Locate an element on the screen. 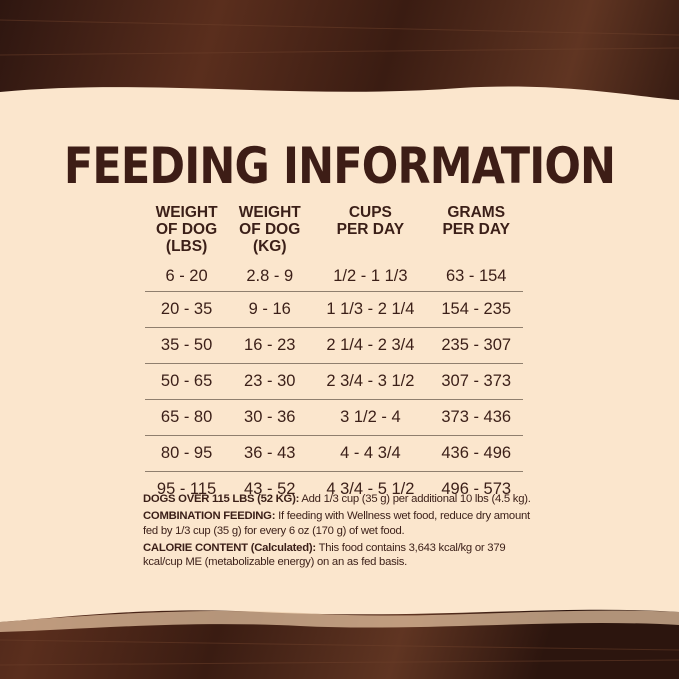 The image size is (679, 679). table-cell: 20 - 35 is located at coordinates (187, 309).